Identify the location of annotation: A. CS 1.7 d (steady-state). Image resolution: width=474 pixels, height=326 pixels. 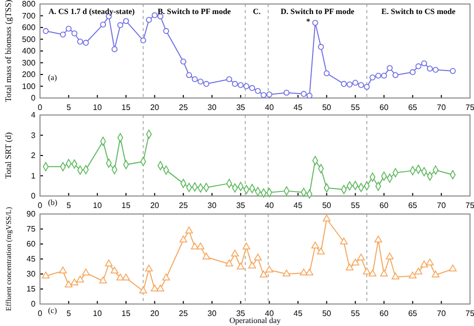
(92, 11).